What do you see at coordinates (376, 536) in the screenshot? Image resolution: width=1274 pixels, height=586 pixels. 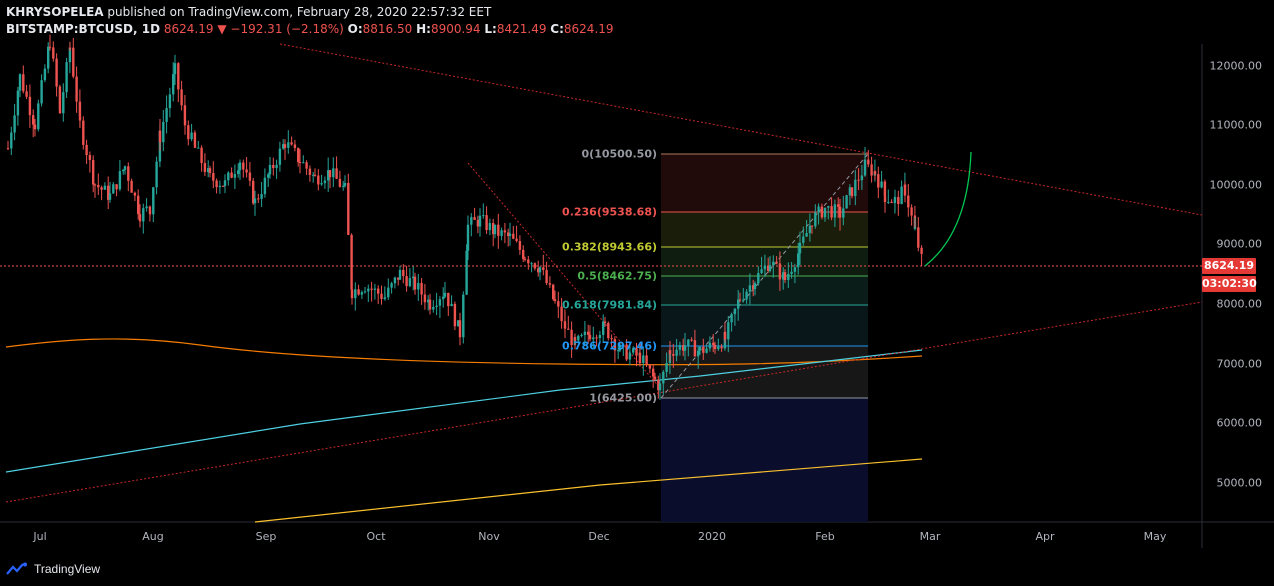 I see `time-axis-label: Oct` at bounding box center [376, 536].